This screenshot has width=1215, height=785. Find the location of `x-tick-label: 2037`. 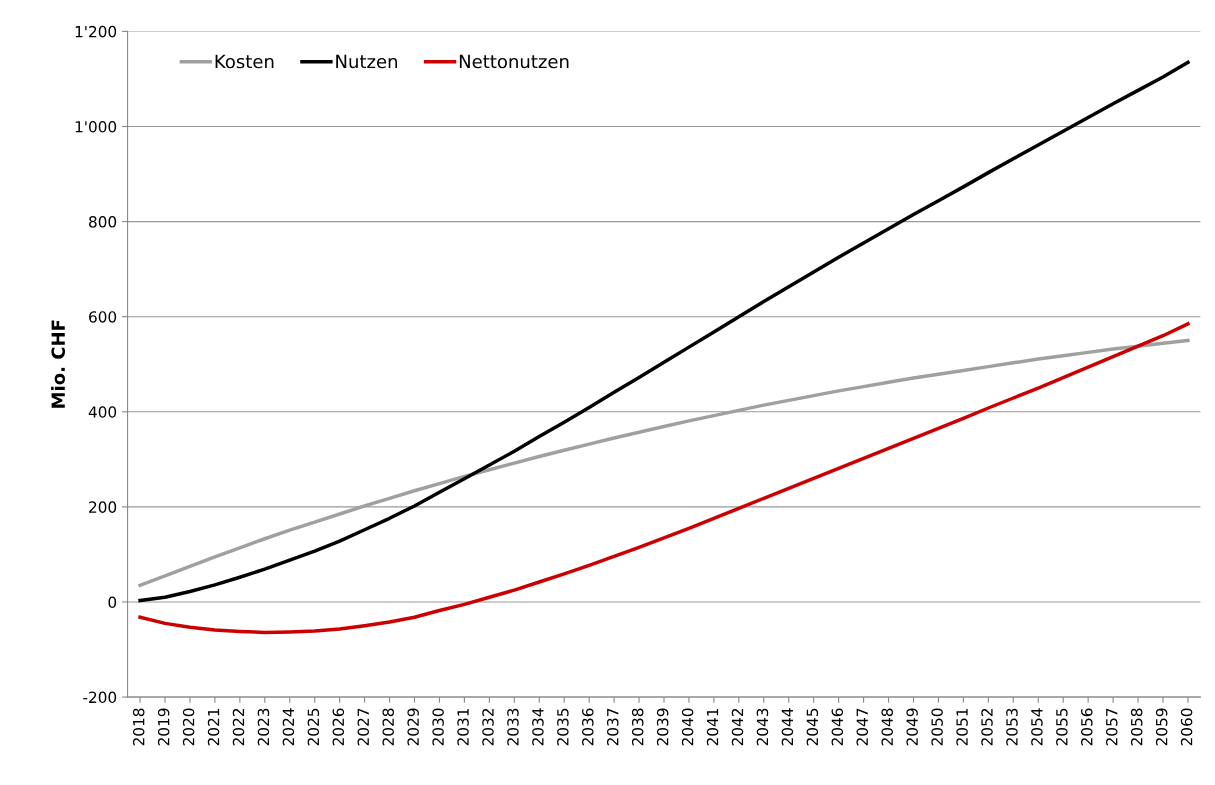

x-tick-label: 2037 is located at coordinates (612, 727).